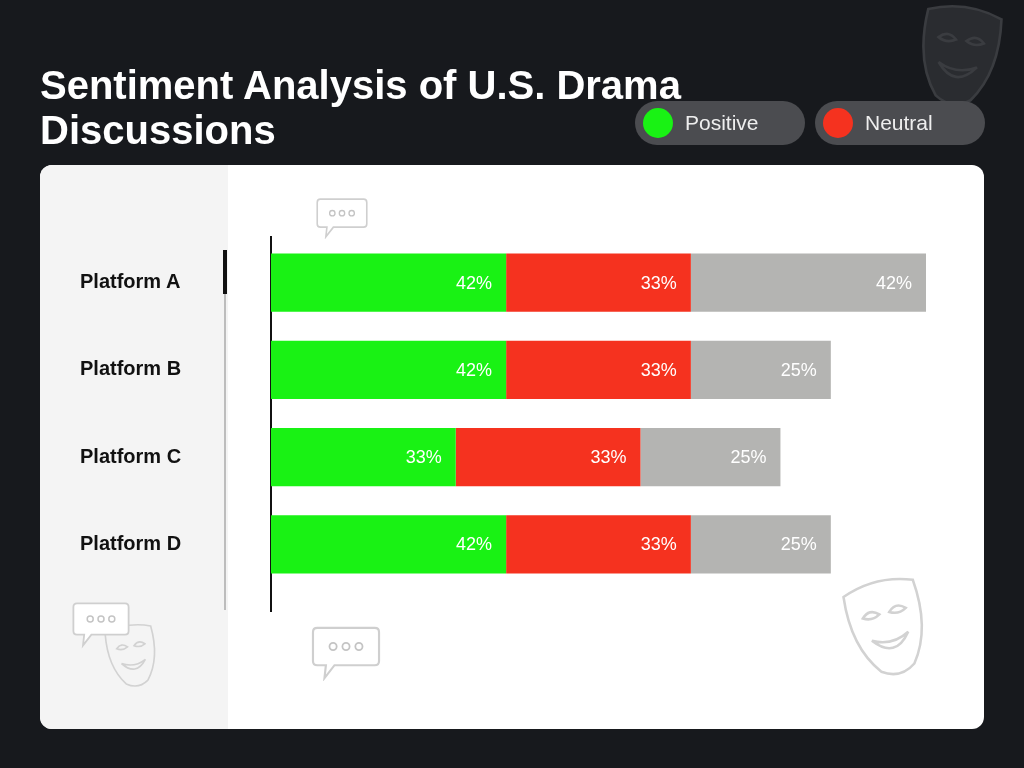 This screenshot has width=1024, height=768. Describe the element at coordinates (131, 542) in the screenshot. I see `y-tick-label: Platform D` at that location.